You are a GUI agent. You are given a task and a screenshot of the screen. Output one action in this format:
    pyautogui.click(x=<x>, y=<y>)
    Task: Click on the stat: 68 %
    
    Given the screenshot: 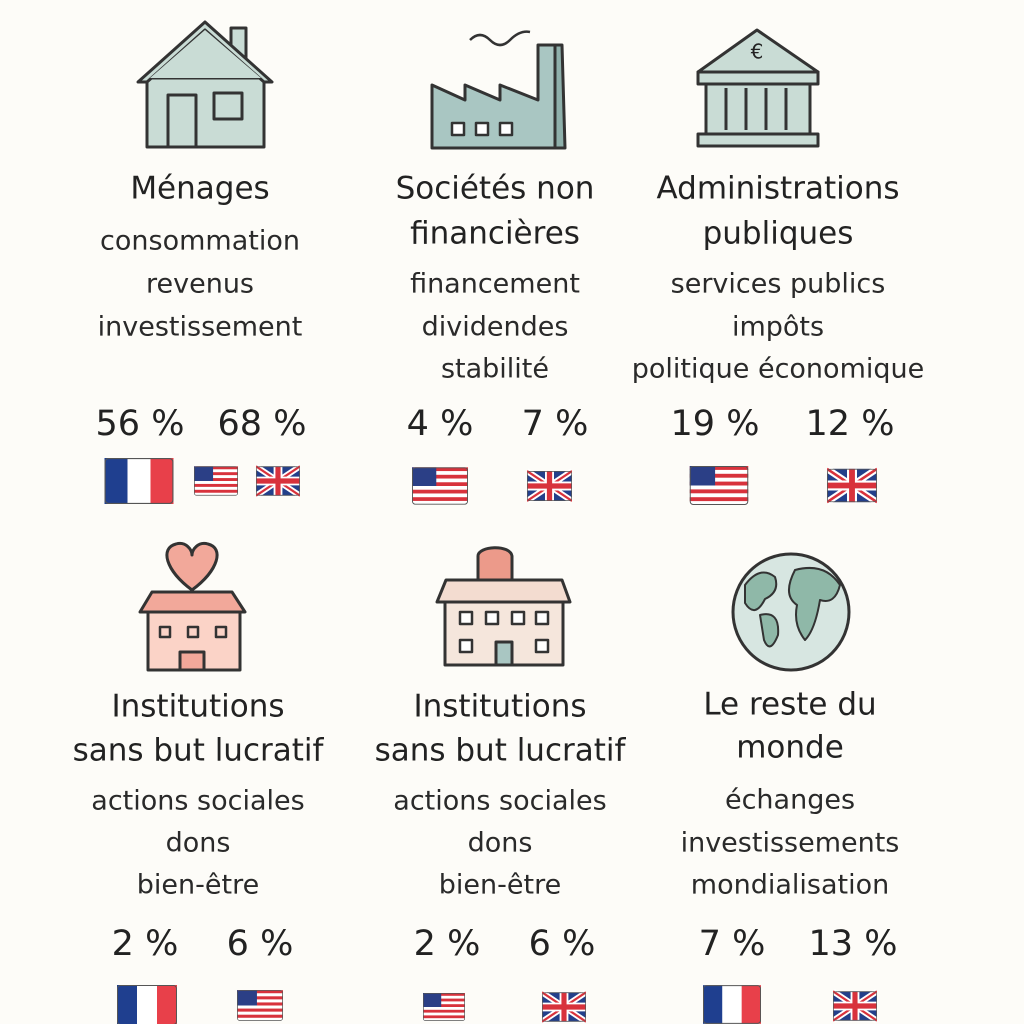 What is the action you would take?
    pyautogui.click(x=262, y=424)
    